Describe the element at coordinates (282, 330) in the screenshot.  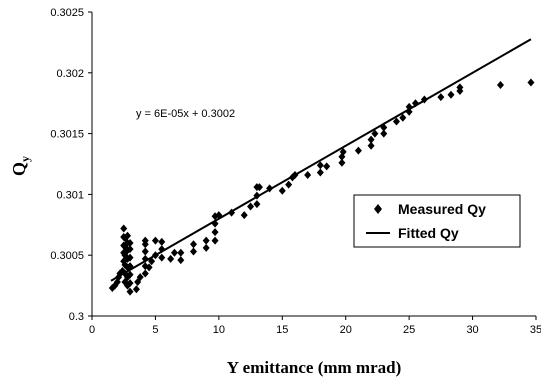
I see `x-tick-label: 15` at that location.